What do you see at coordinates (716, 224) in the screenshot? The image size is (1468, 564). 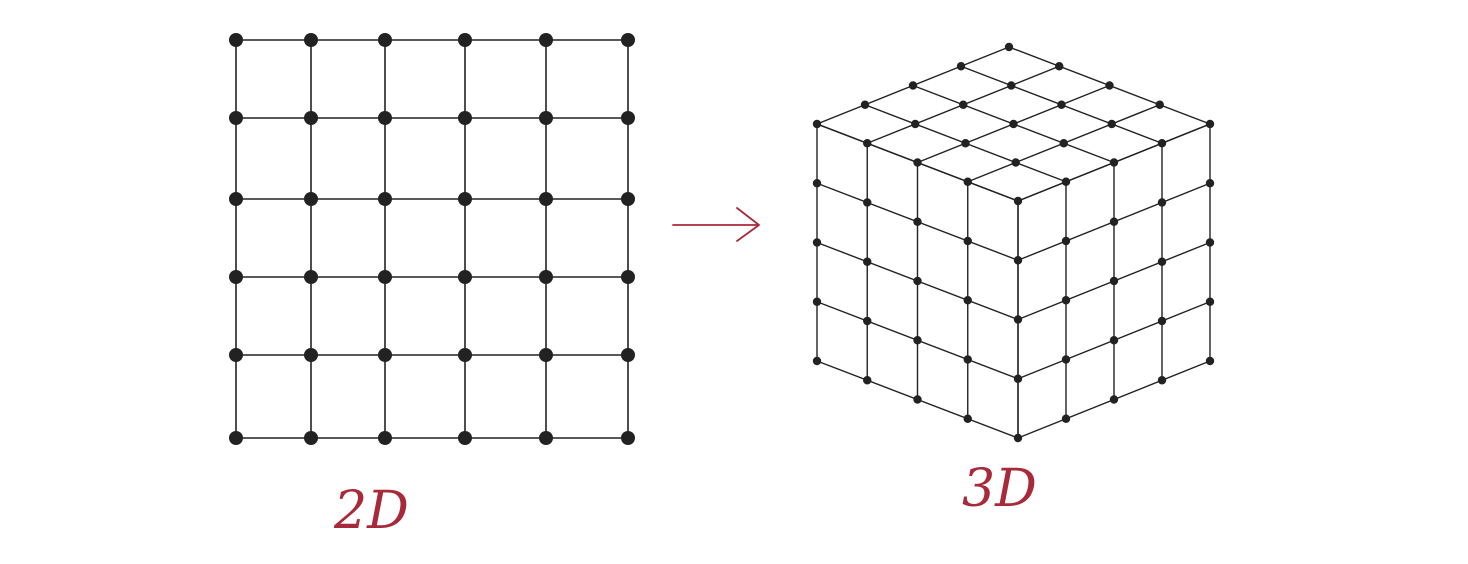 I see `transform-arrow` at bounding box center [716, 224].